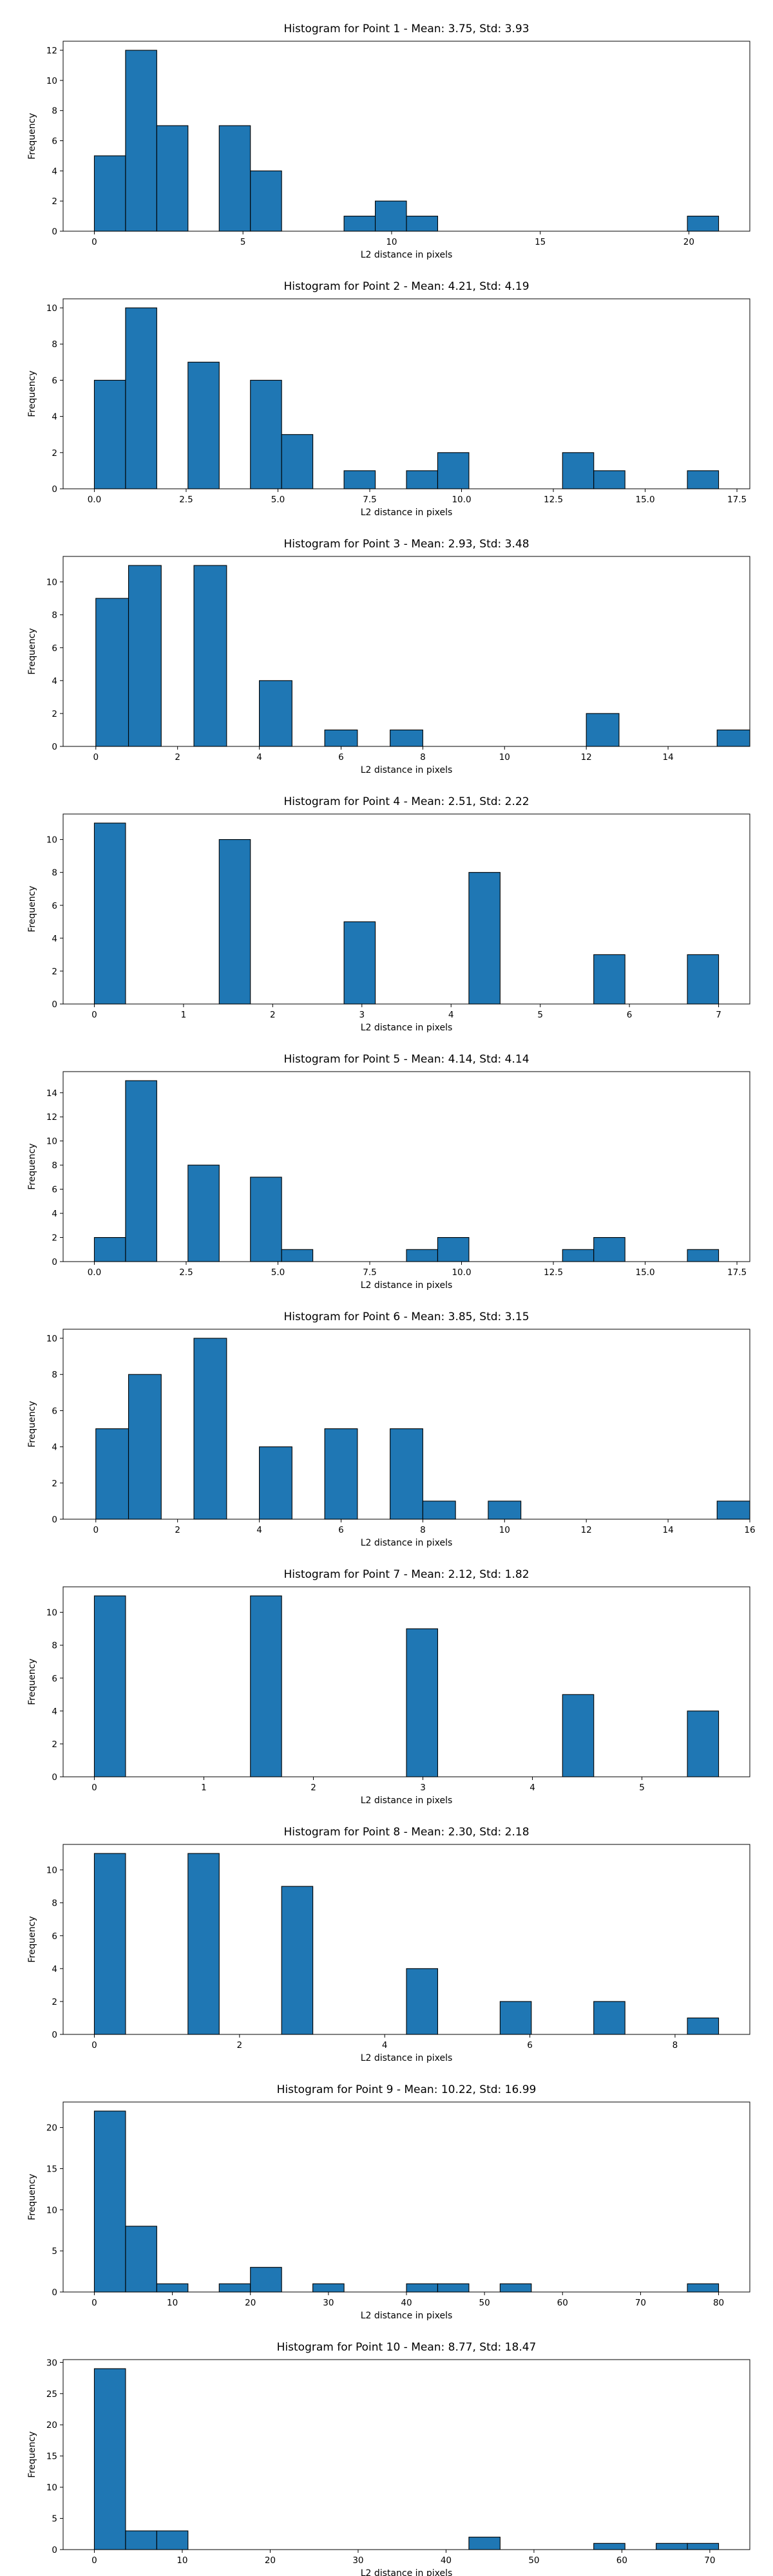 Image resolution: width=773 pixels, height=2576 pixels. What do you see at coordinates (406, 1012) in the screenshot?
I see `x-axis: 0 1 2 3 4 5 6 7` at bounding box center [406, 1012].